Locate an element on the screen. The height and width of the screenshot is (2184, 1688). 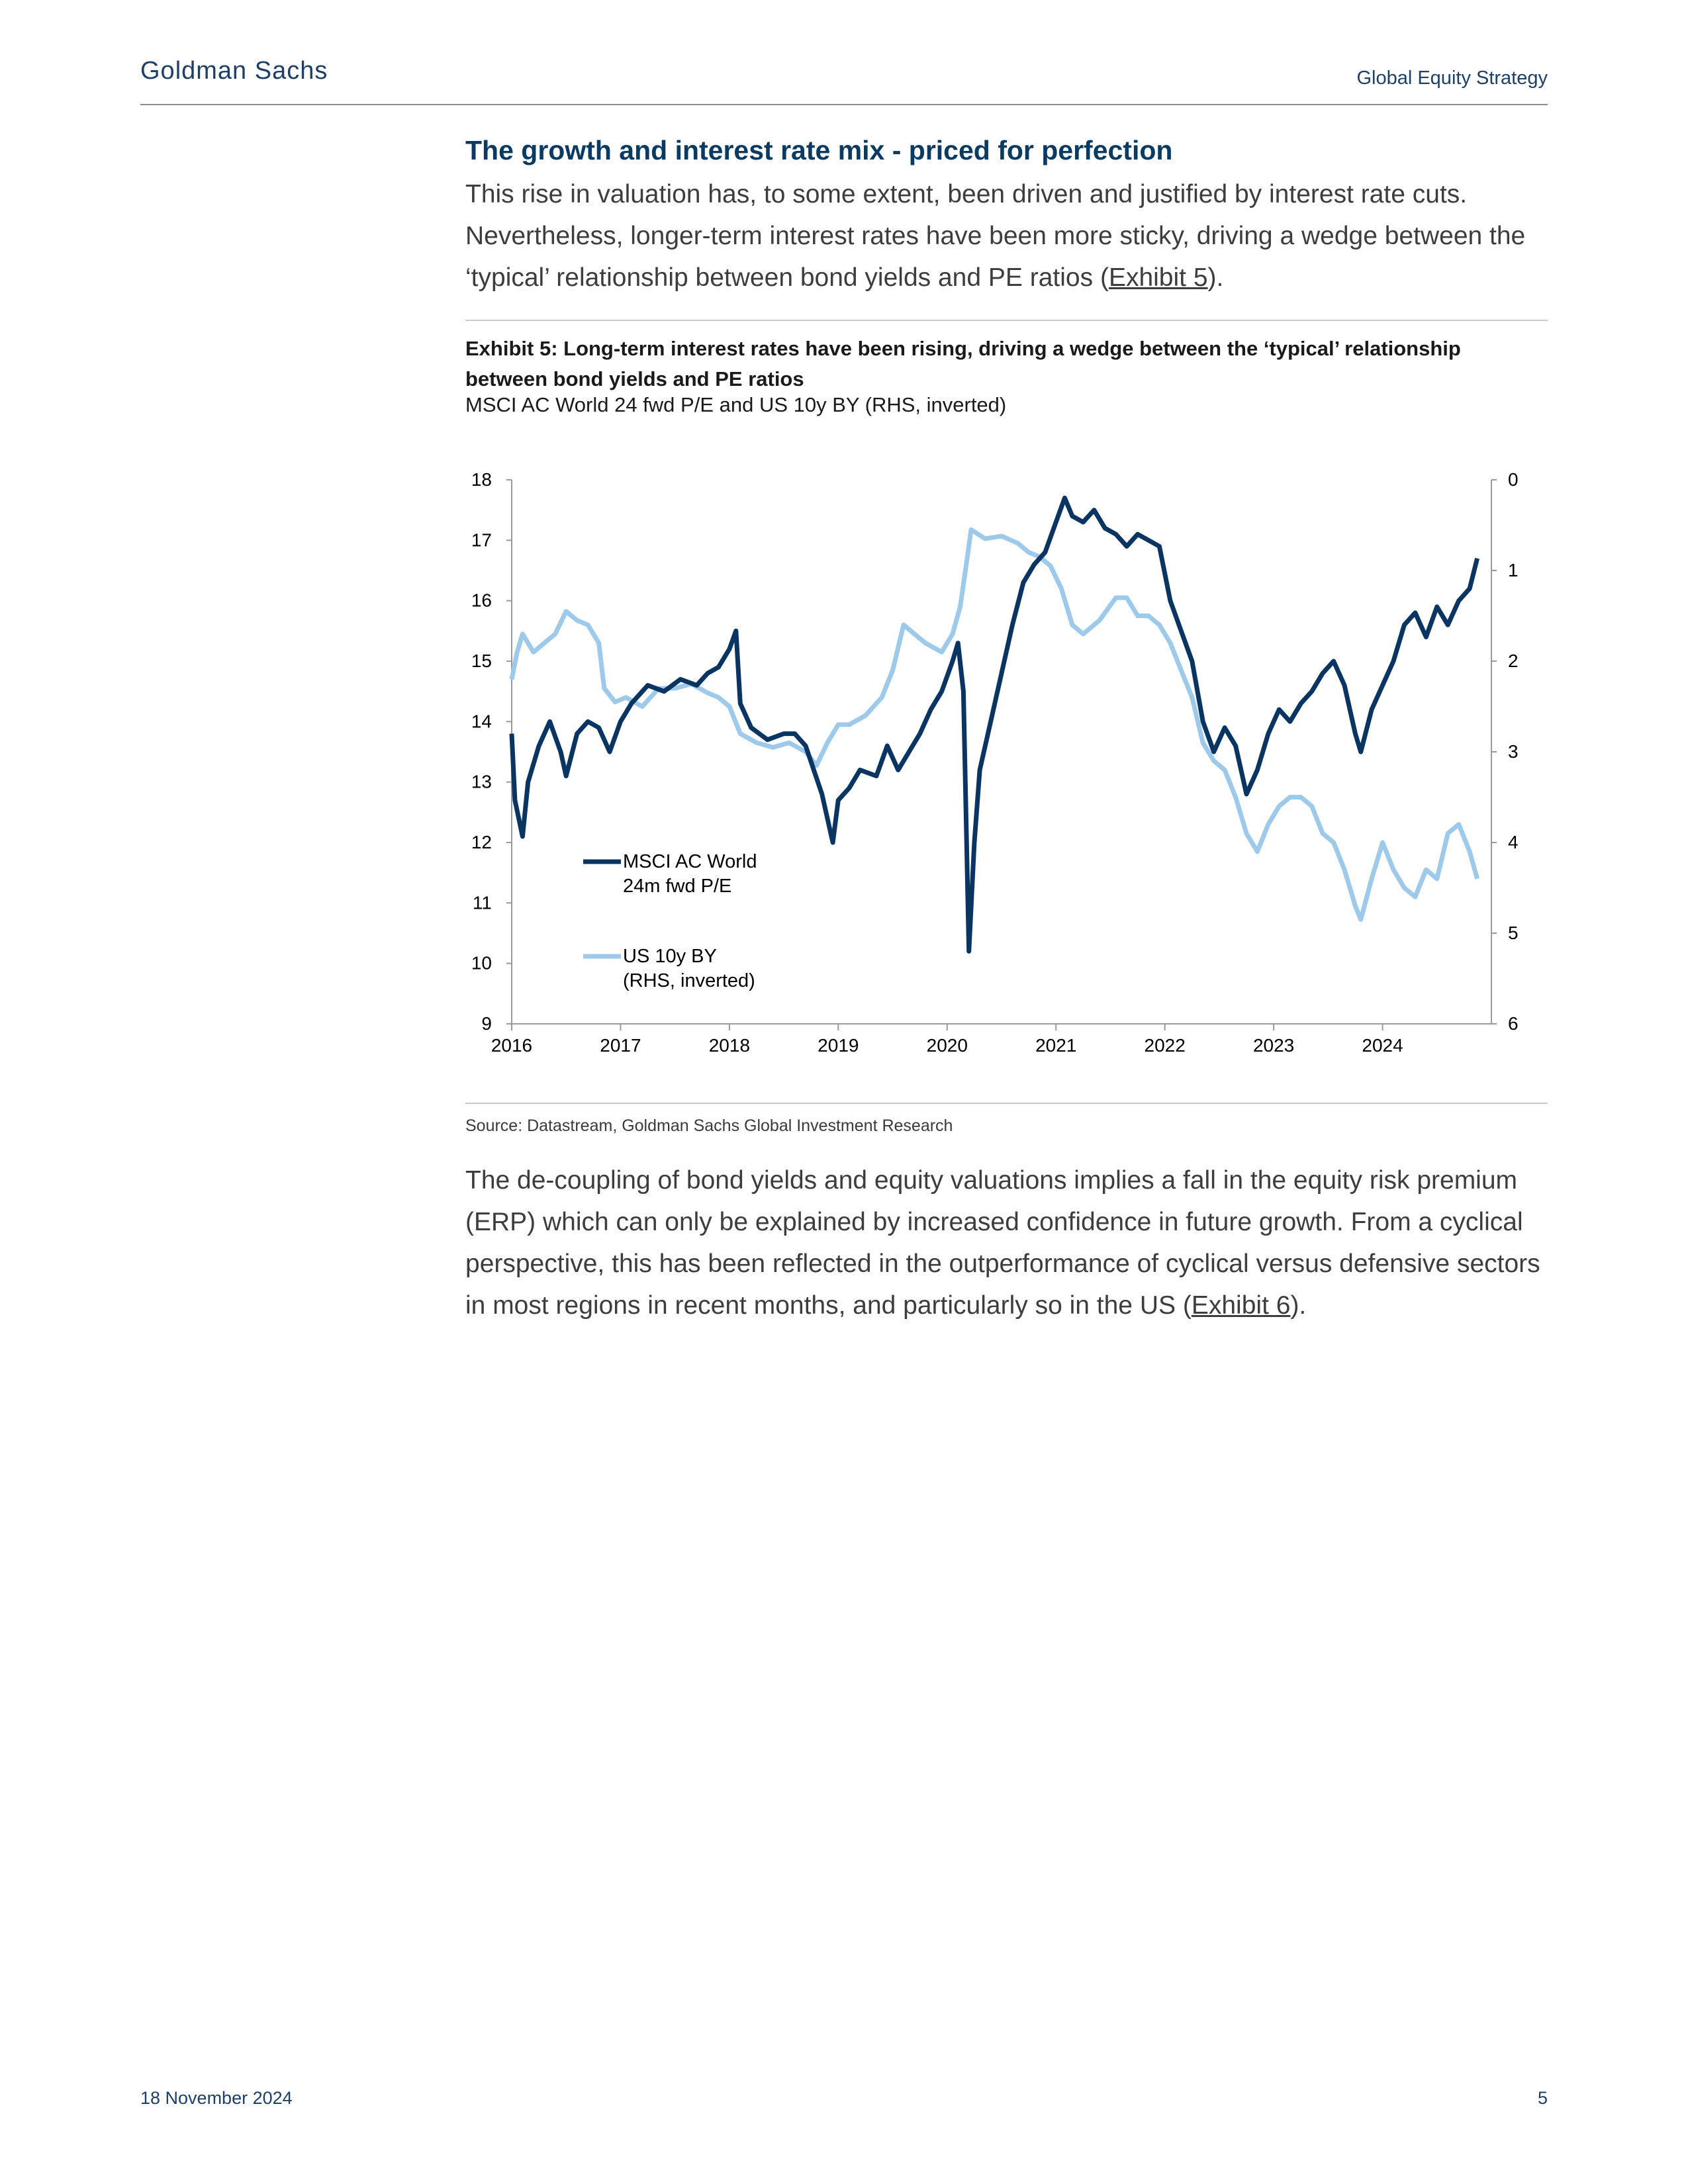
x-tick-label: 2016 is located at coordinates (511, 1045).